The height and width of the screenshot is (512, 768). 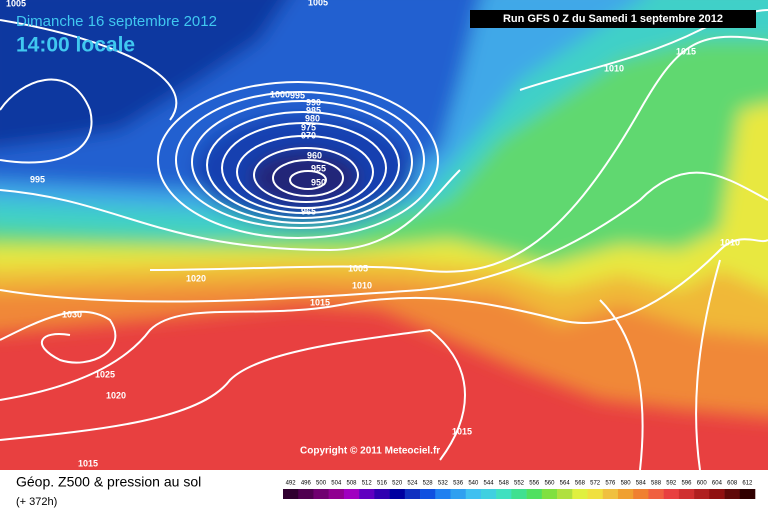 What do you see at coordinates (116, 21) in the screenshot?
I see `forecast-date: Dimanche 16 septembre 2012` at bounding box center [116, 21].